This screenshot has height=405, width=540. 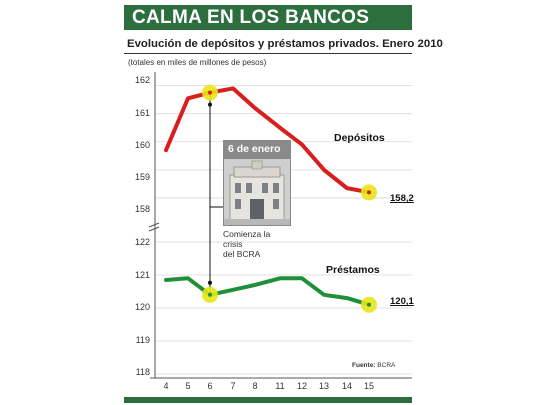 What do you see at coordinates (402, 198) in the screenshot?
I see `end-value-depositos: 158,2` at bounding box center [402, 198].